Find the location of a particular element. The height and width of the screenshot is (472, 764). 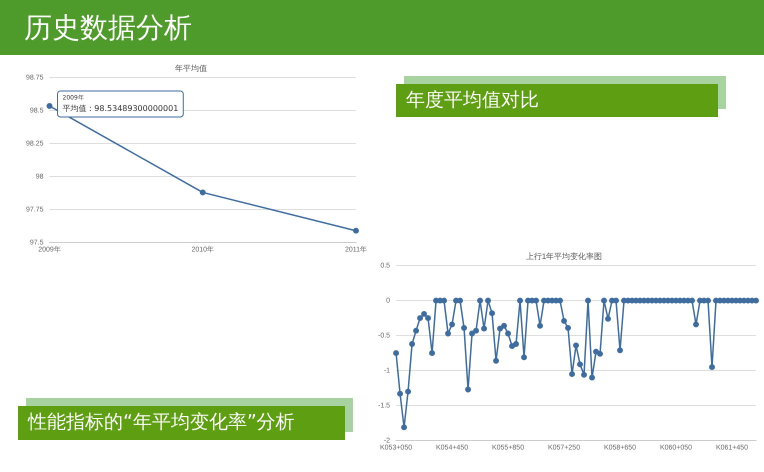

chart-title: 上行1年平均变化率图 is located at coordinates (564, 257).